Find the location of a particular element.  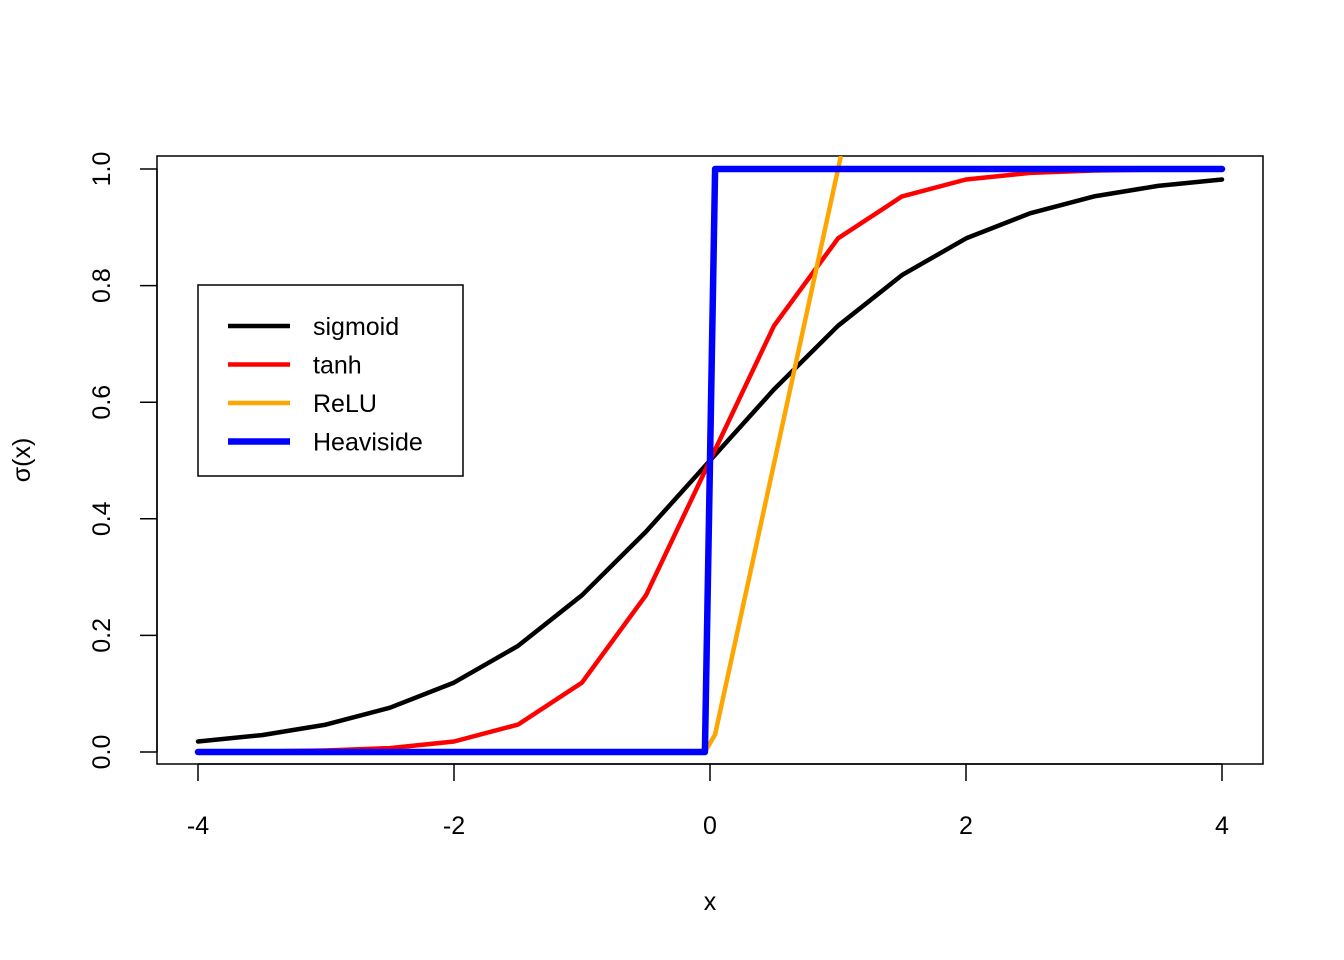

x-axis-label: x is located at coordinates (710, 902).